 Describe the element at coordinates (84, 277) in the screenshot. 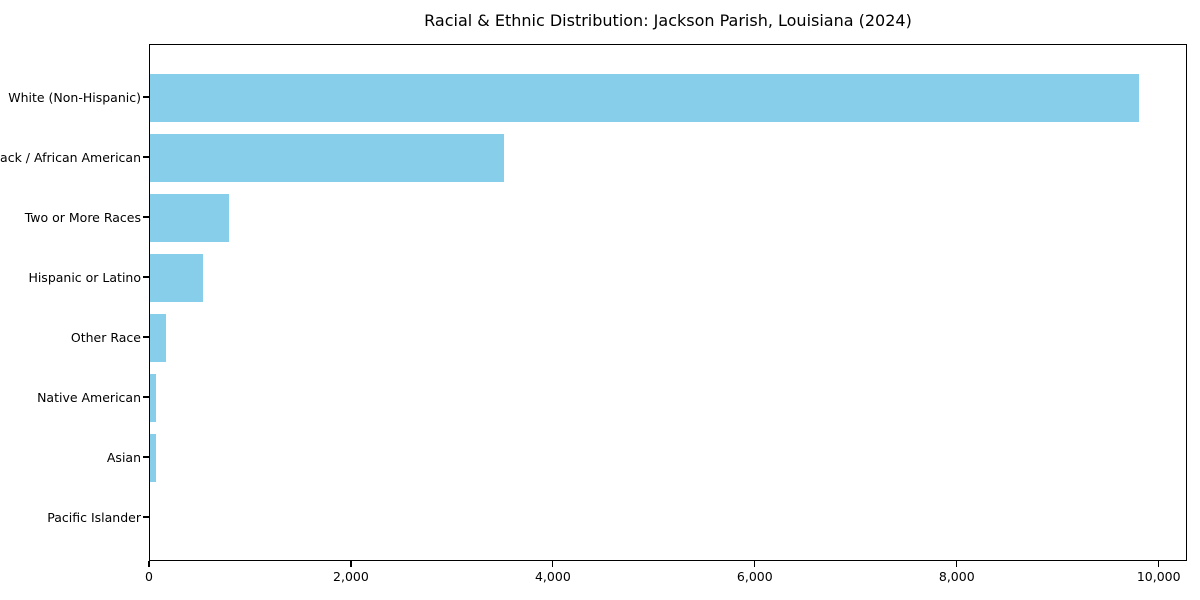

I see `y-tick-label: Hispanic or Latino` at that location.